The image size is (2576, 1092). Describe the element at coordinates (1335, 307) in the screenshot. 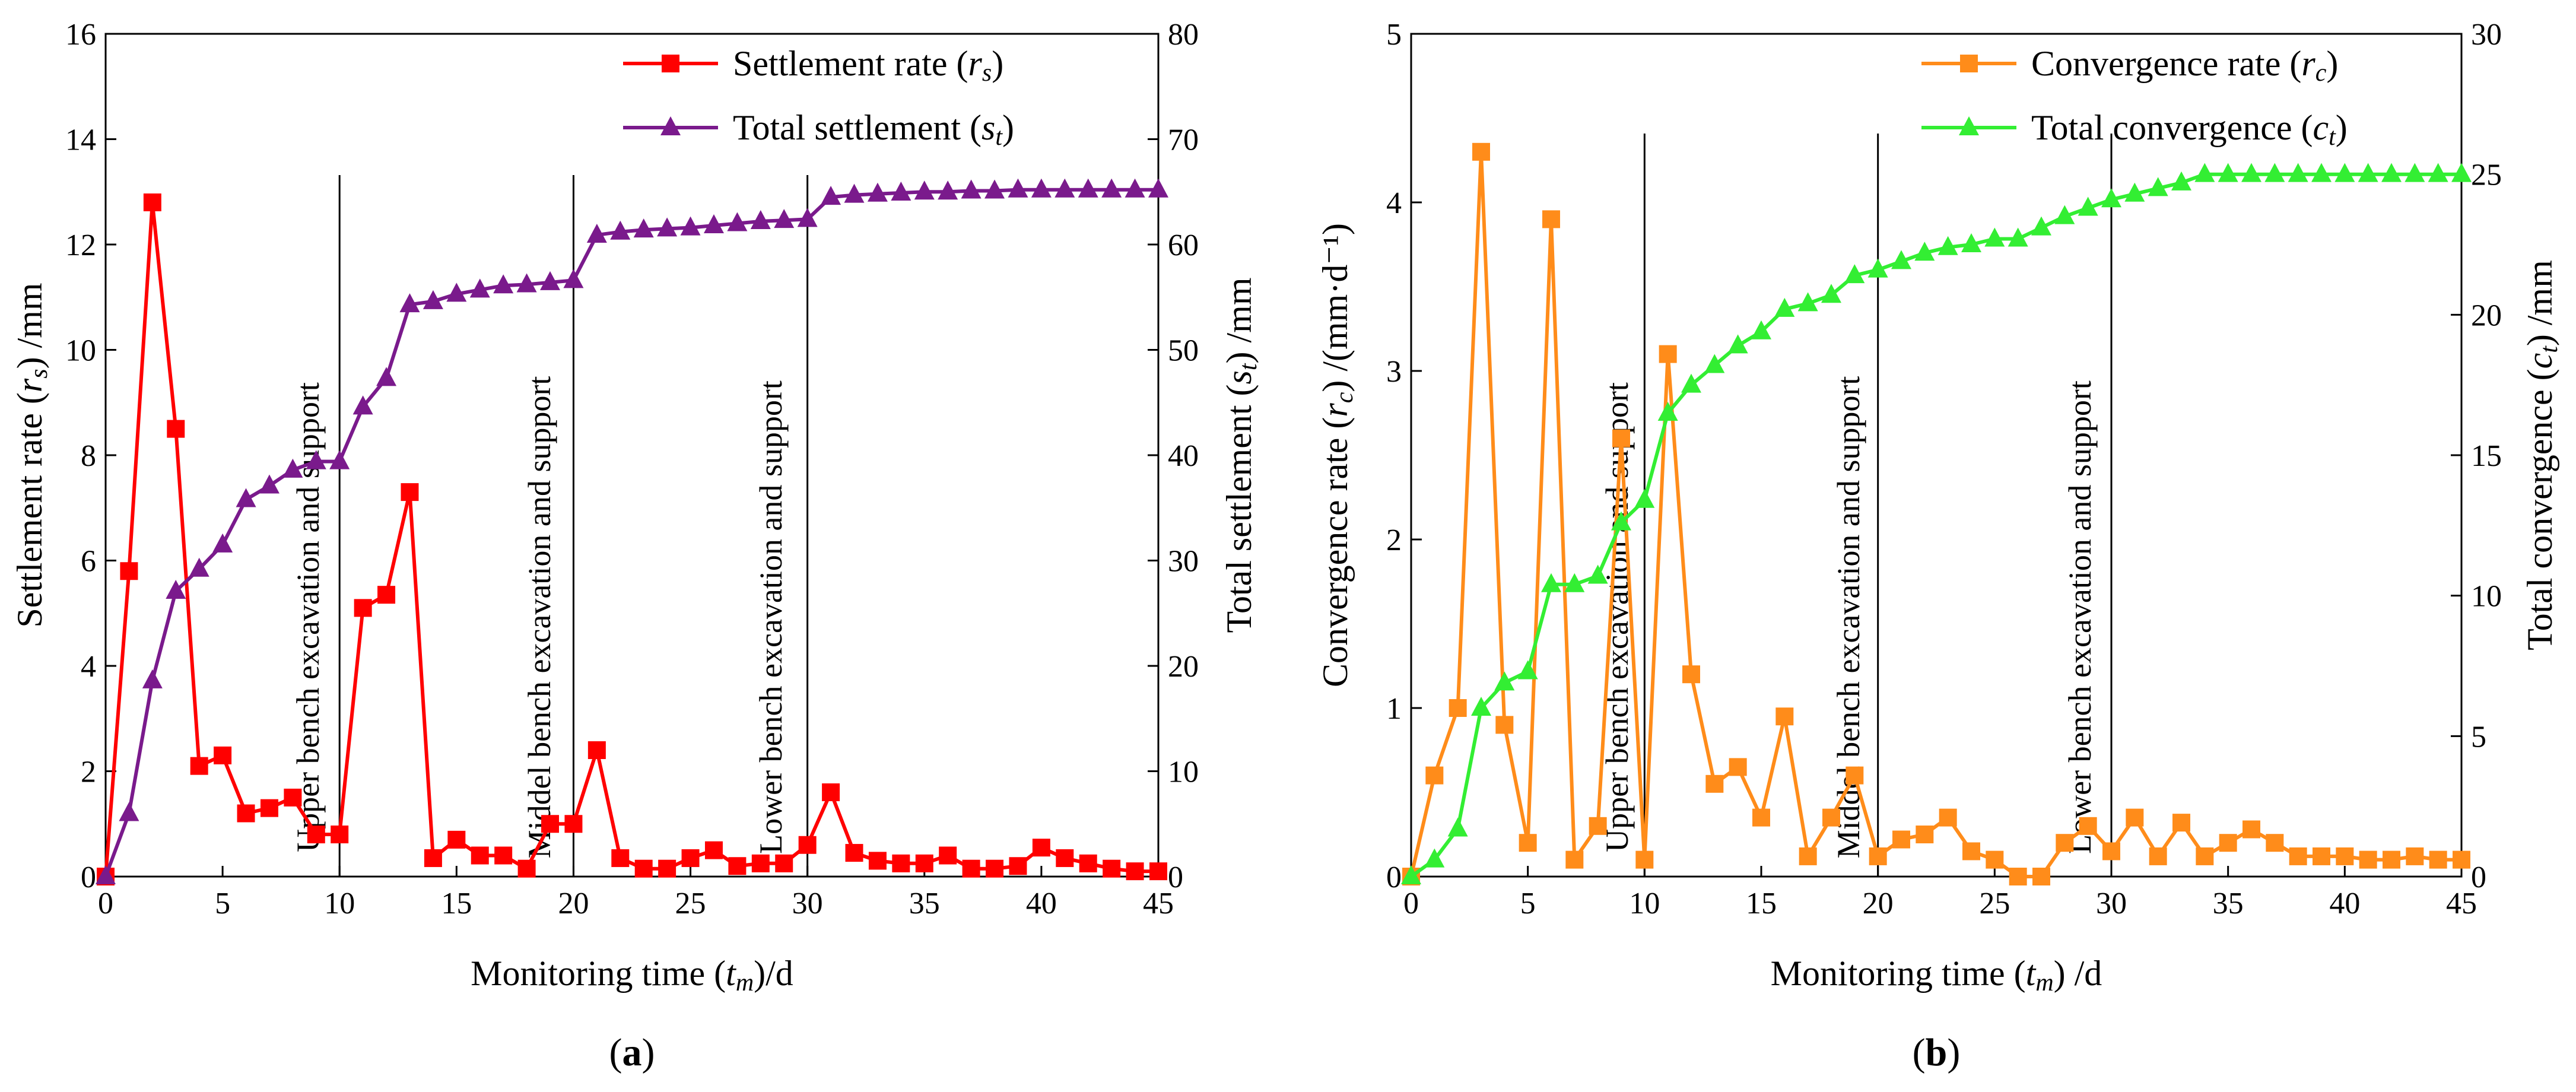

I see `label-part: ) /(mm·d⁻¹)` at that location.